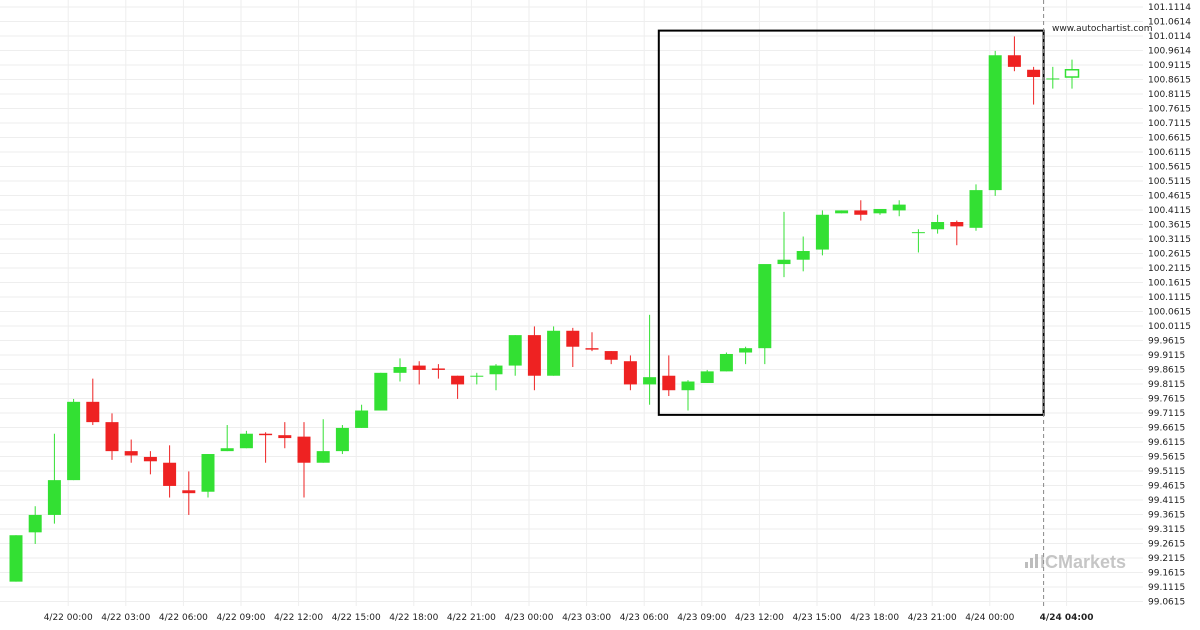  Describe the element at coordinates (816, 618) in the screenshot. I see `x-tick-label: 4/23 15:00` at that location.